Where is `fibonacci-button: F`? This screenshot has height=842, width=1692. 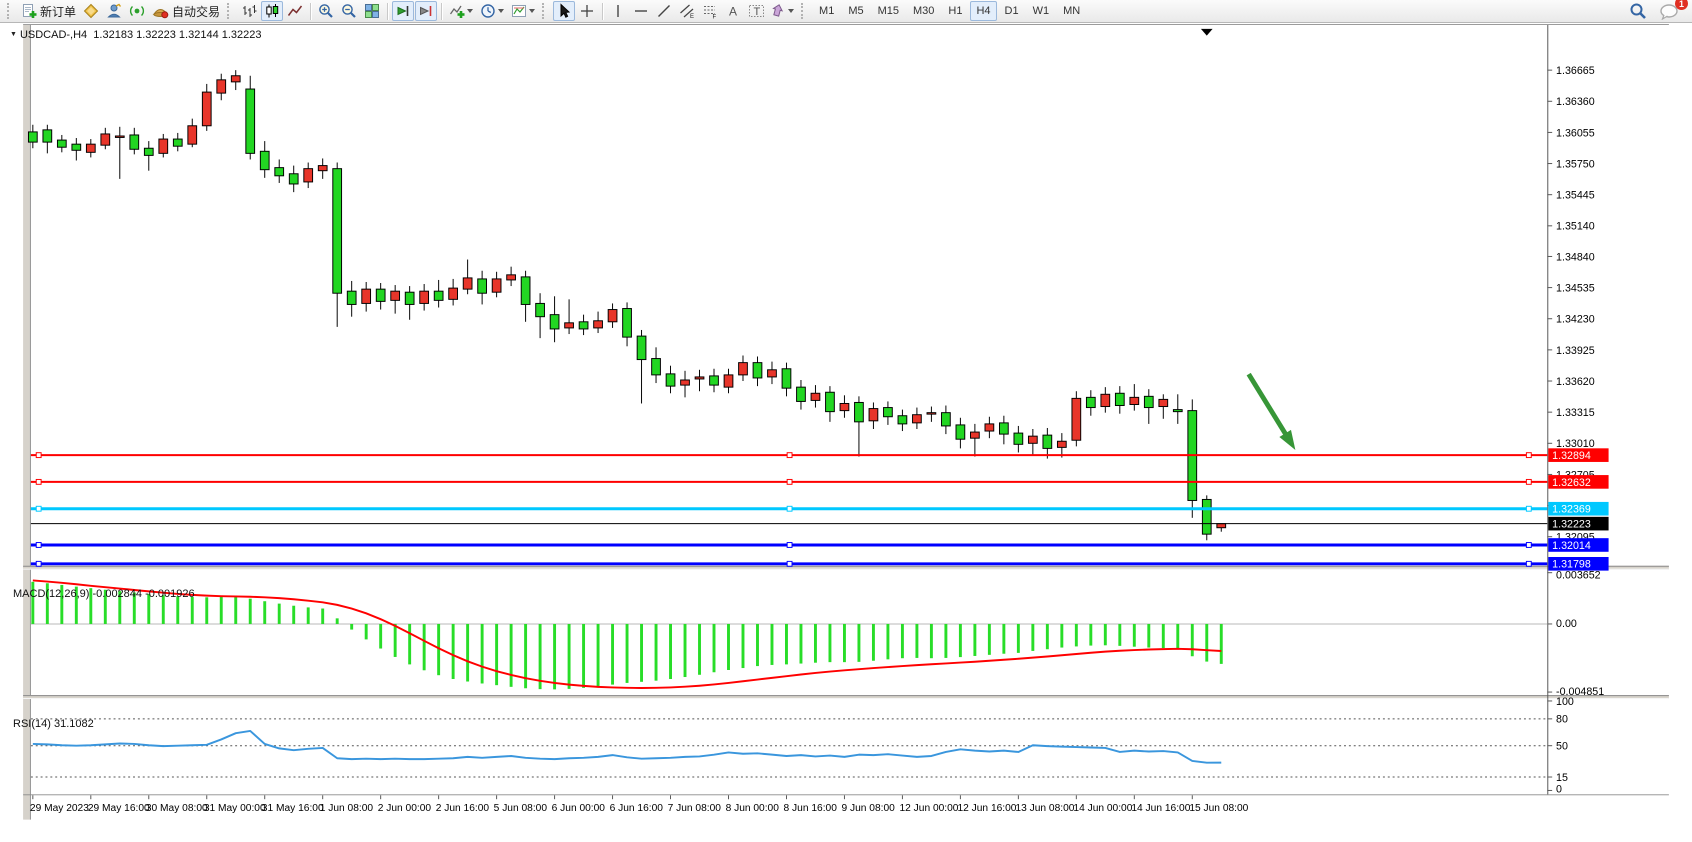
fibonacci-button: F is located at coordinates (710, 11).